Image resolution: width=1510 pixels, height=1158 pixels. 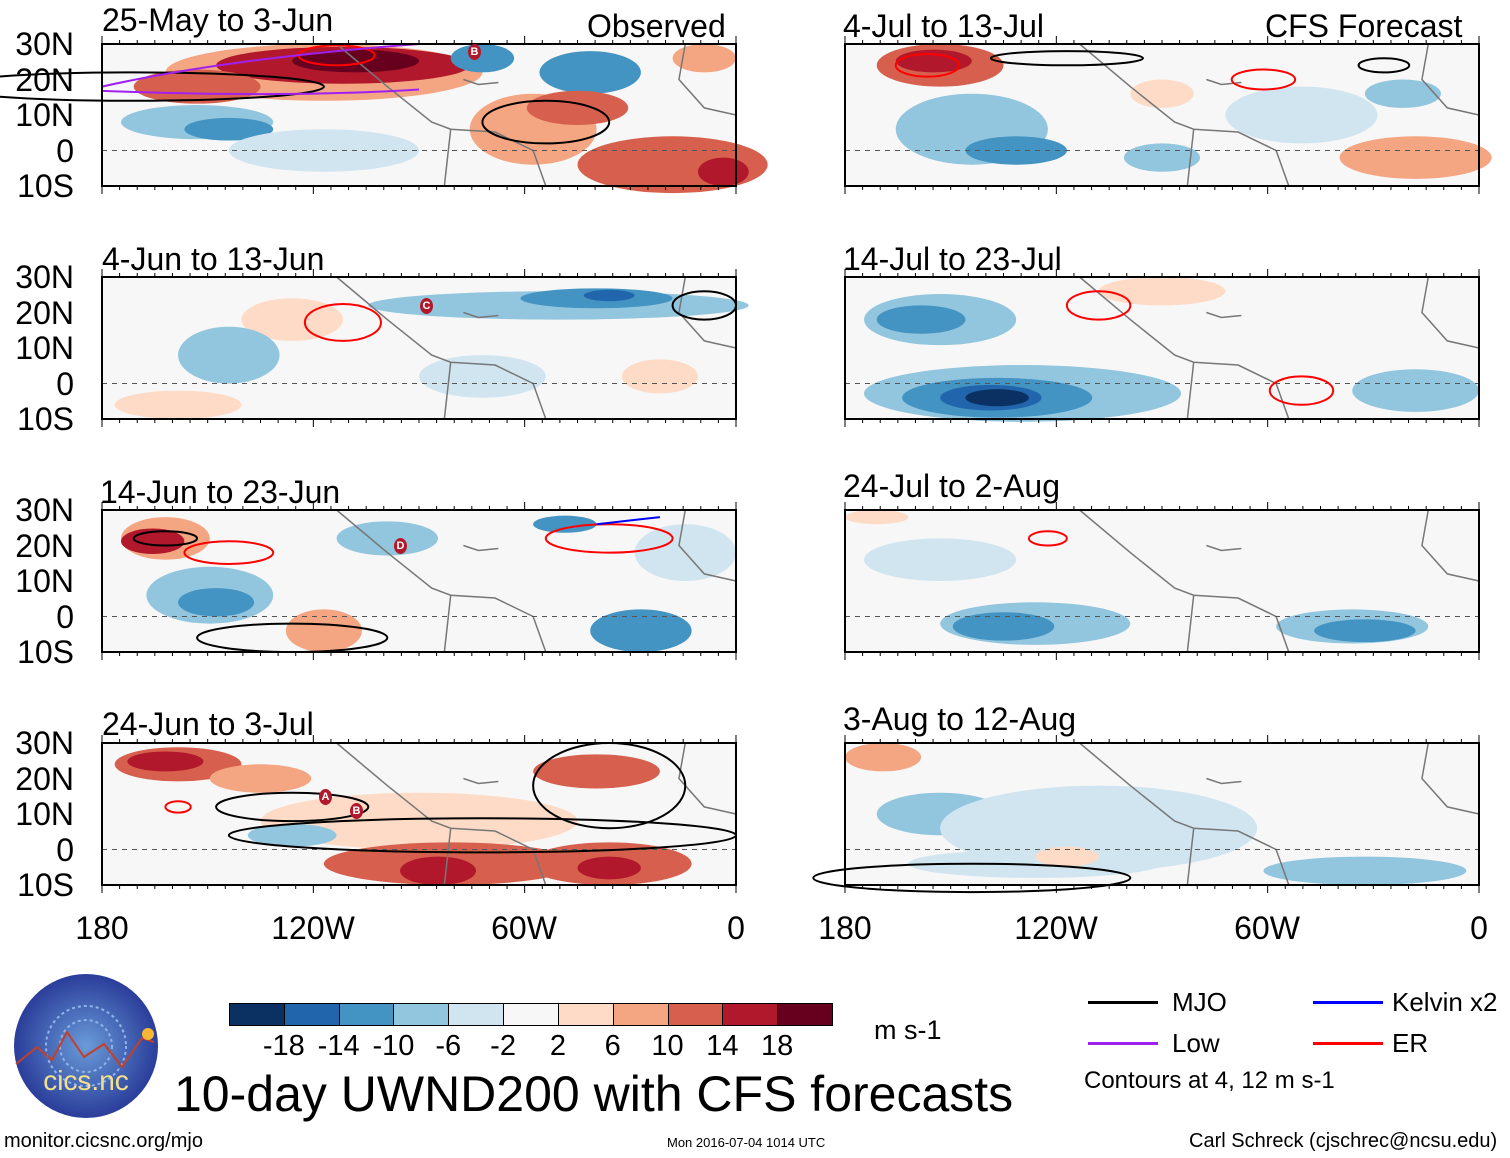 What do you see at coordinates (628, 521) in the screenshot?
I see `kelvin-contour` at bounding box center [628, 521].